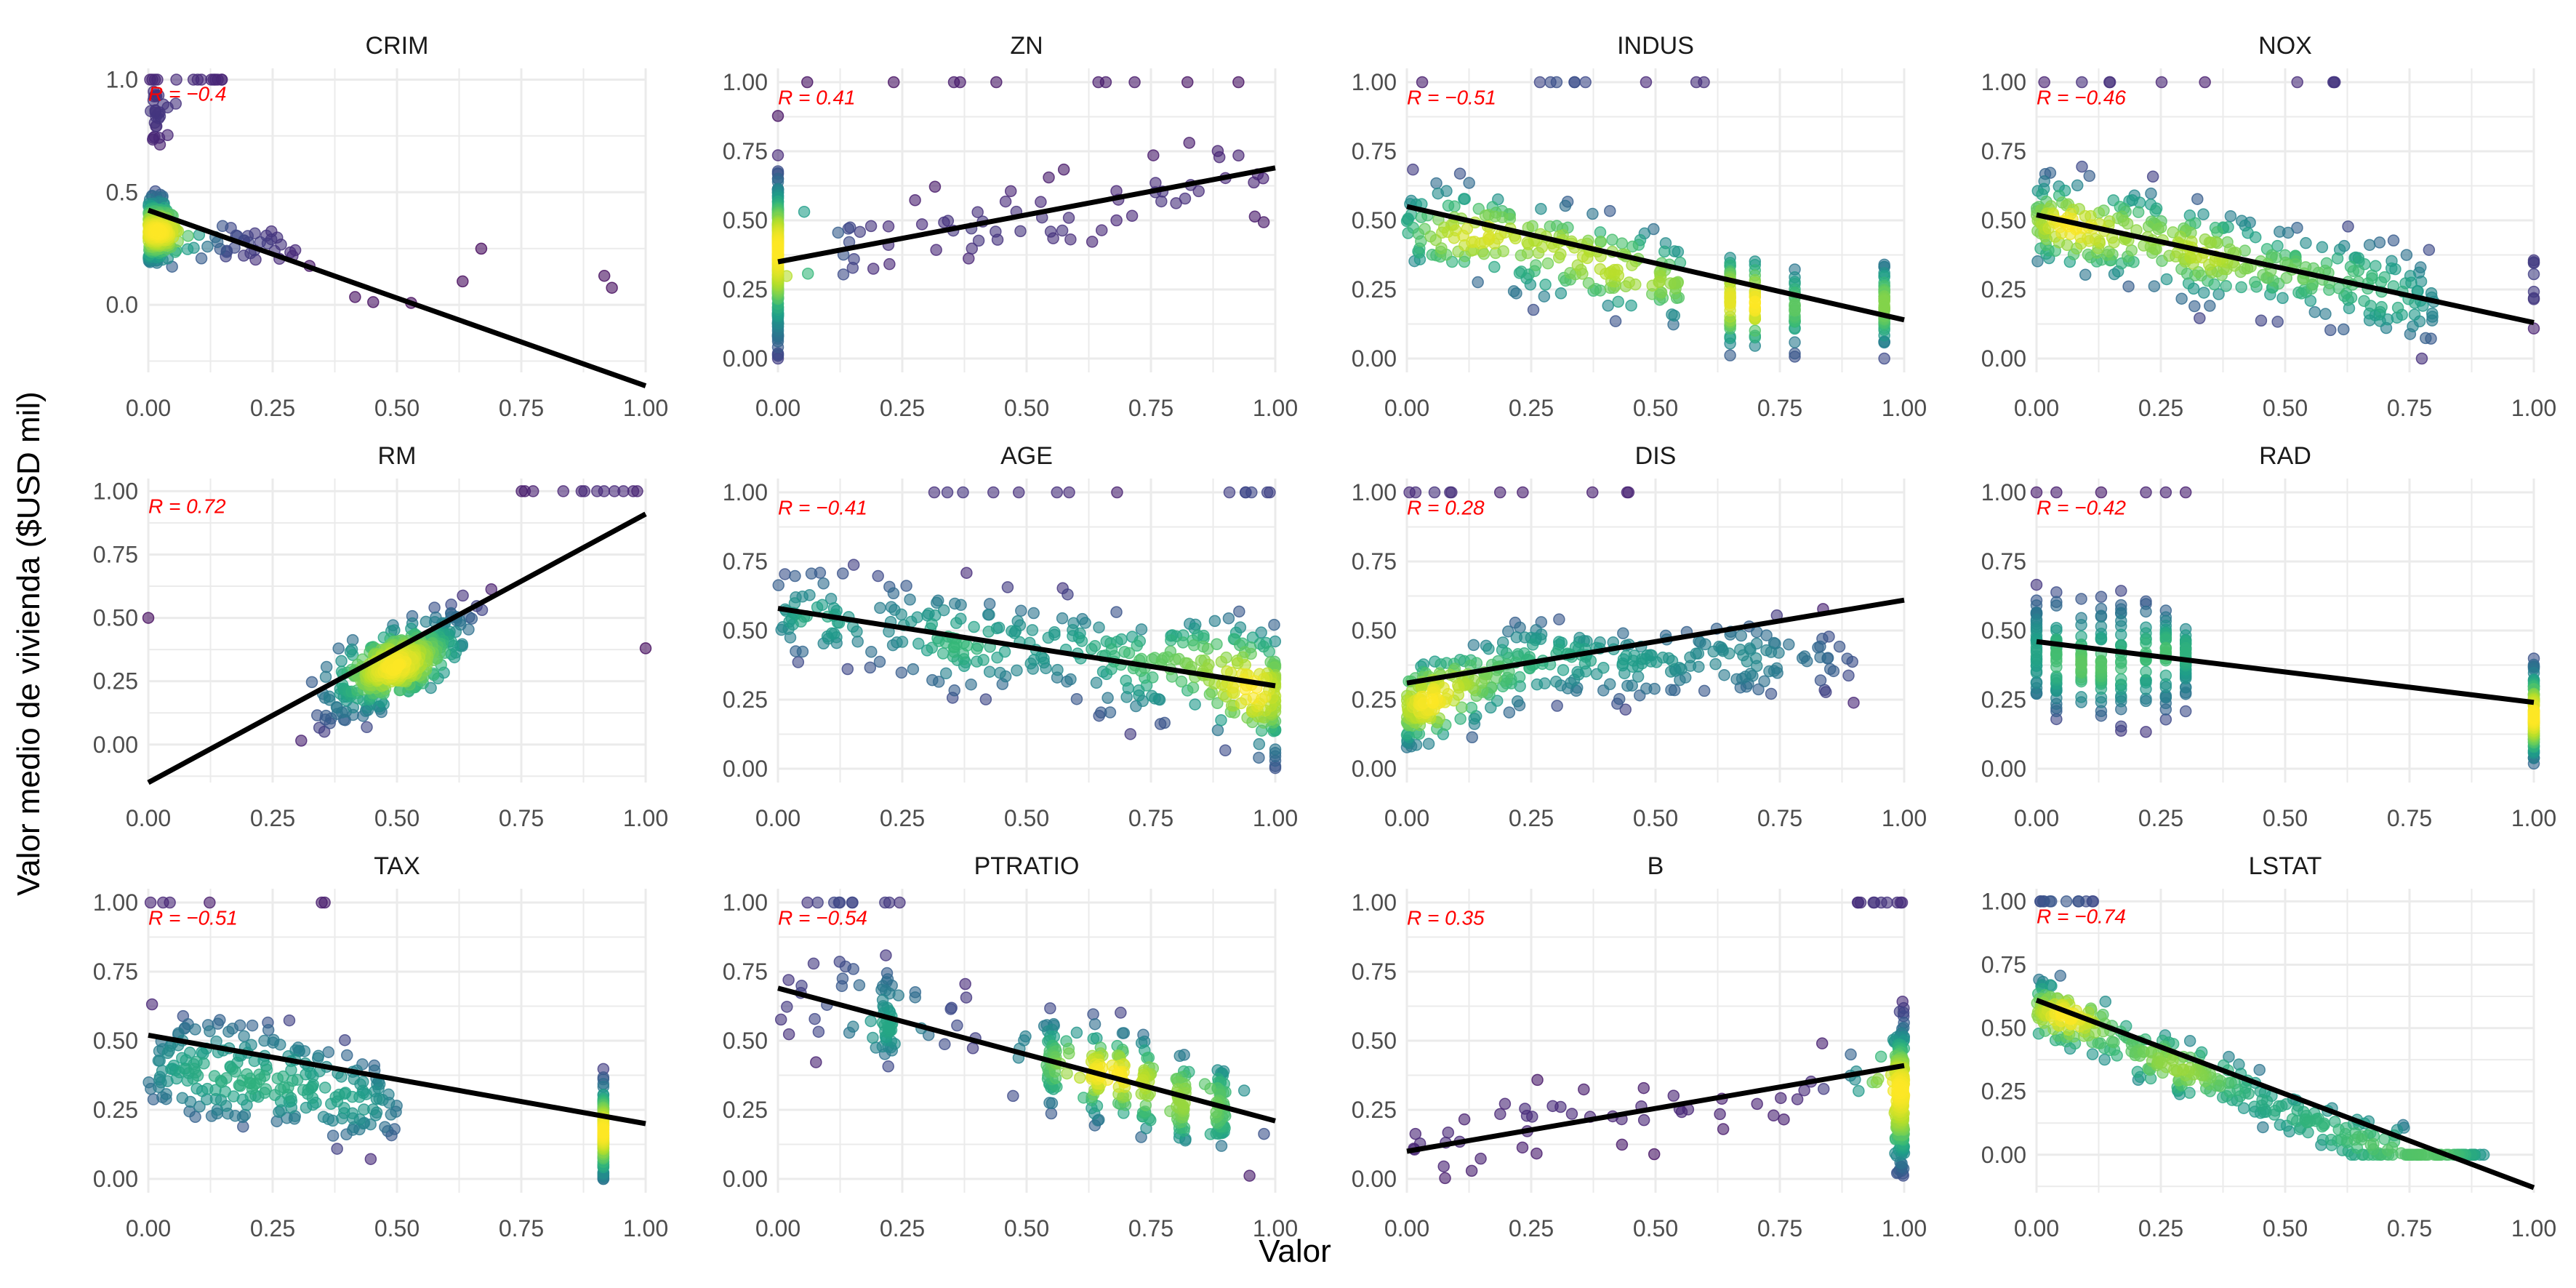 The height and width of the screenshot is (1288, 2576). I want to click on facet-title: INDUS, so click(1655, 46).